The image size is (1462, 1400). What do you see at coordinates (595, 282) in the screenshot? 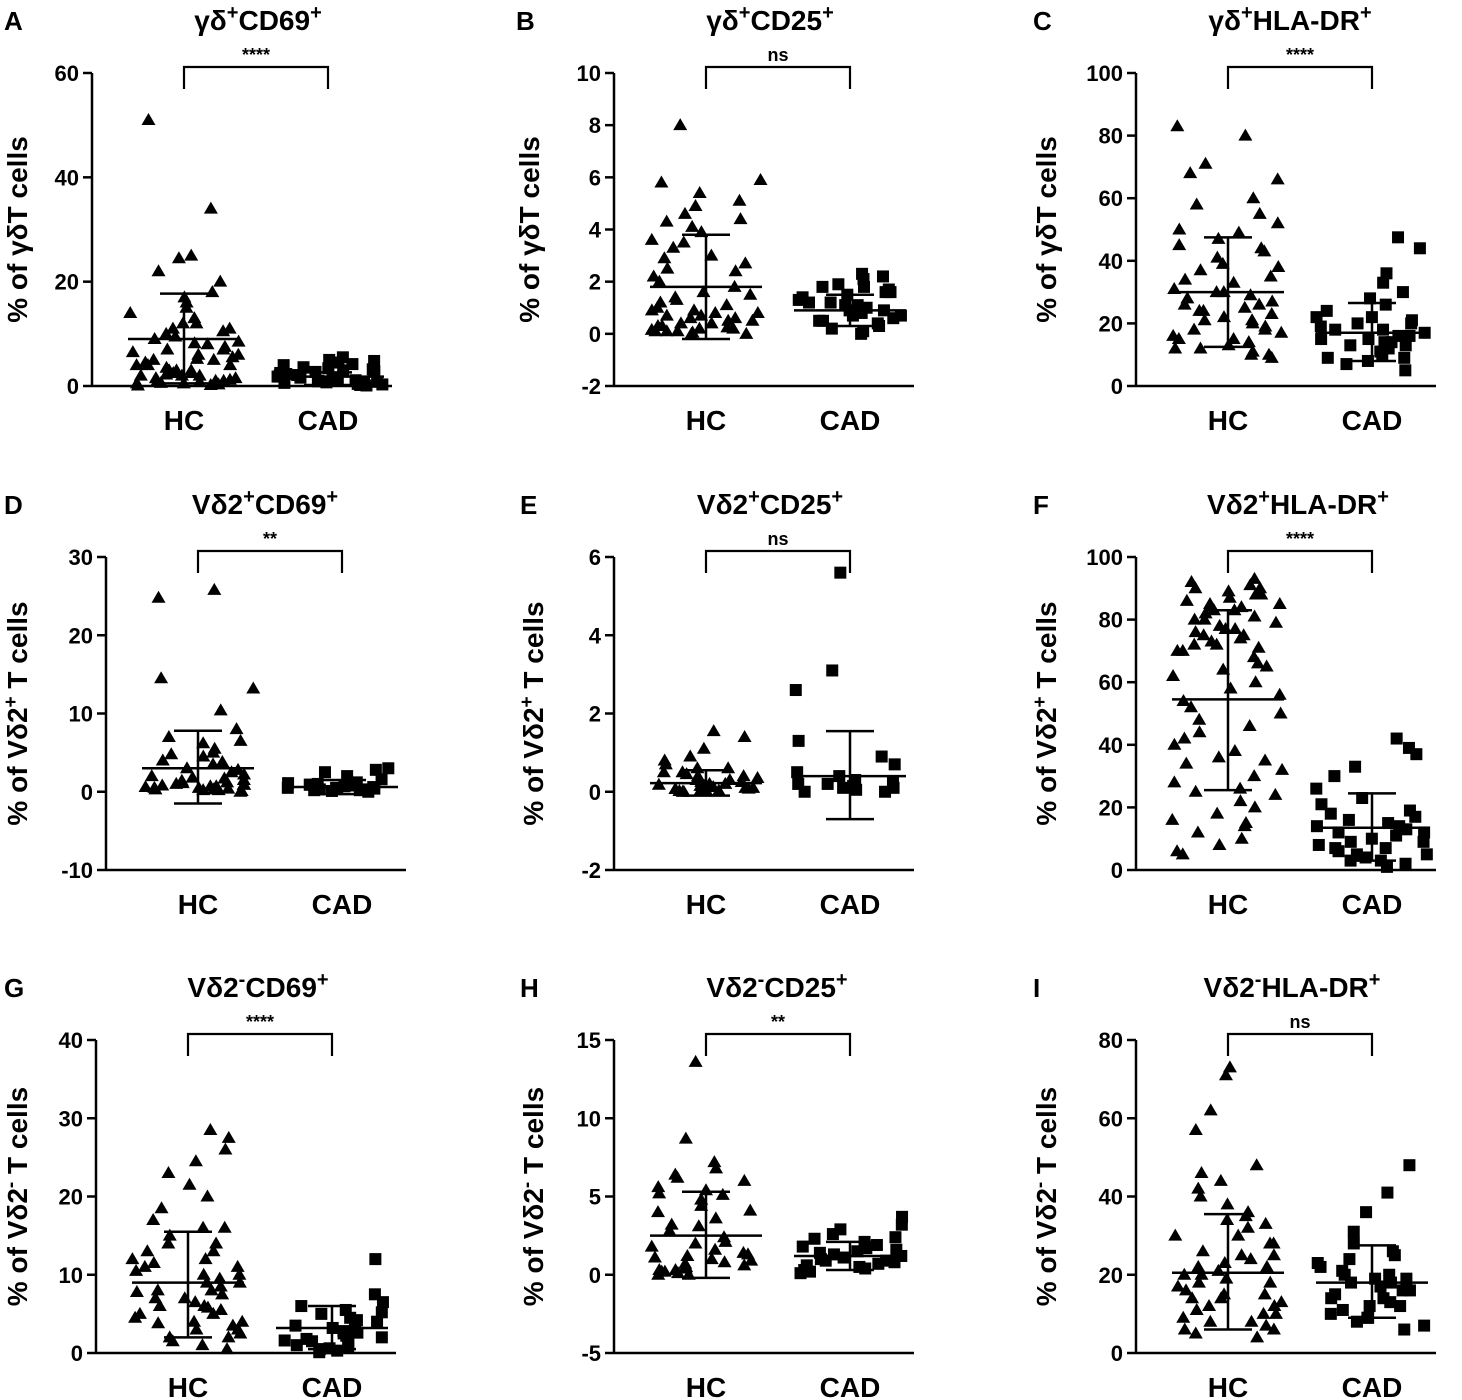
I see `y-tick-label: 2` at bounding box center [595, 282].